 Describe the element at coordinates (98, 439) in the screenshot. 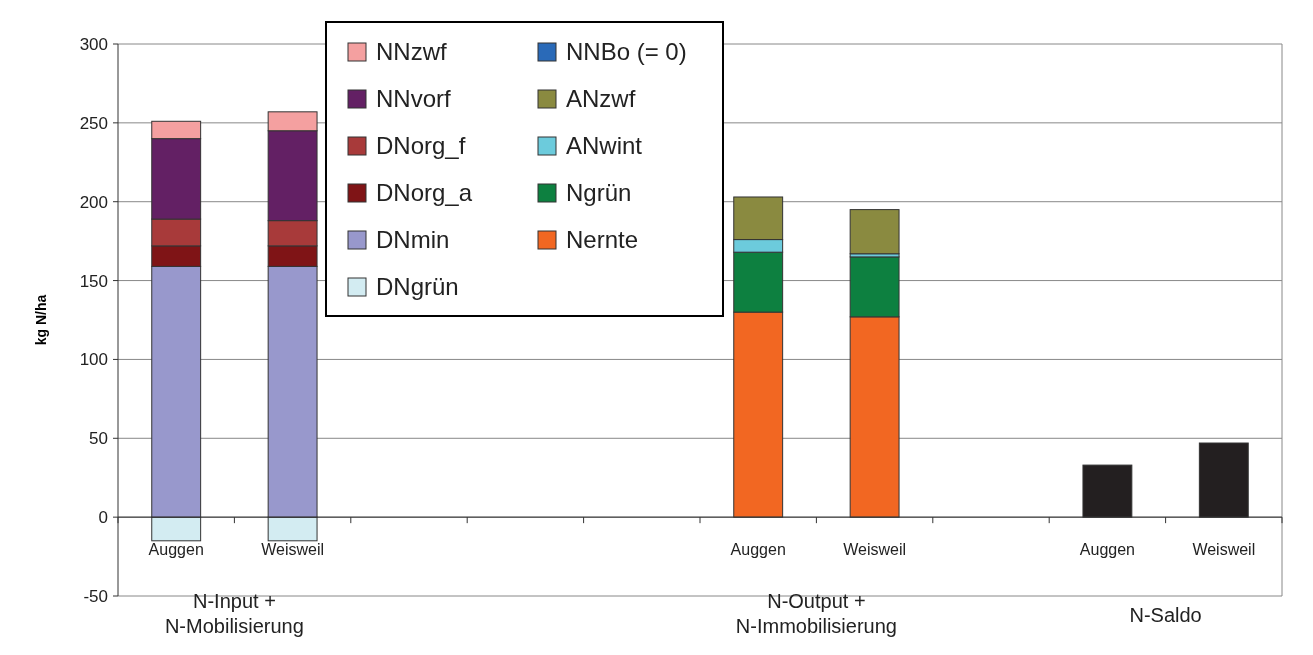

I see `y-tick-label: 50` at that location.